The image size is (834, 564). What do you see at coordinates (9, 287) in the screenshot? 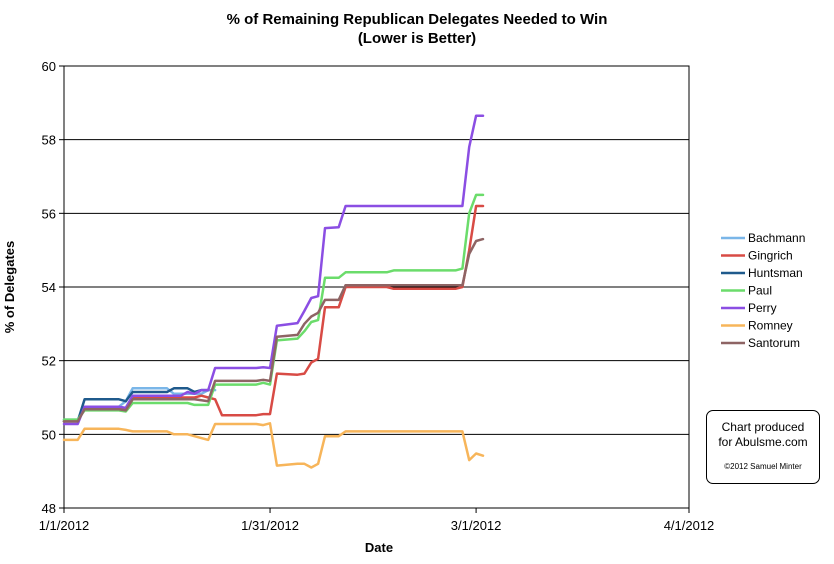
I see `y-axis-title: % of Delegates` at bounding box center [9, 287].